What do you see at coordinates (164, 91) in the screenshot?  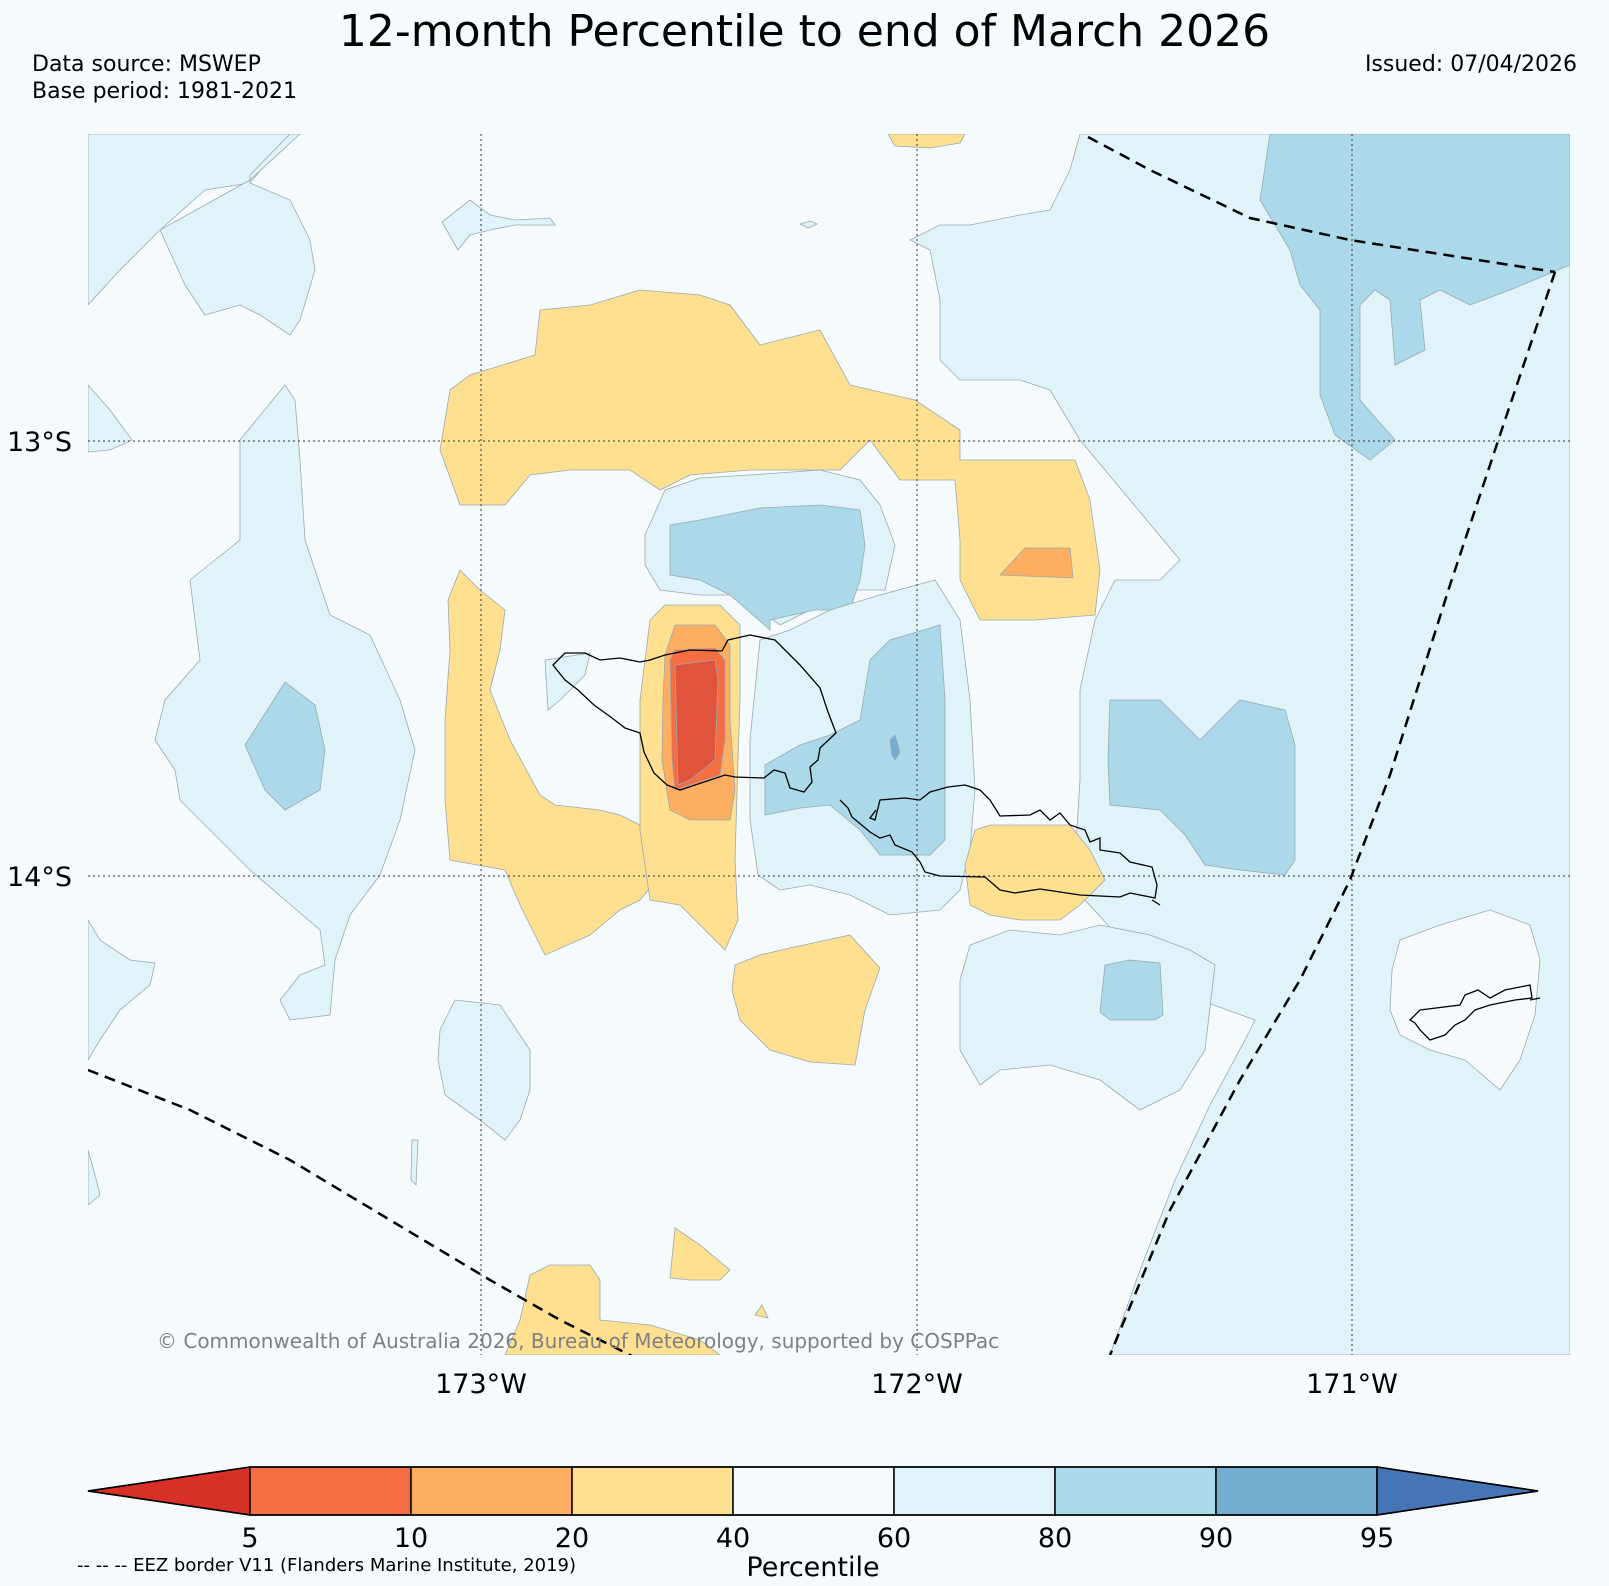 I see `base-period-text: Base period: 1981-2021` at bounding box center [164, 91].